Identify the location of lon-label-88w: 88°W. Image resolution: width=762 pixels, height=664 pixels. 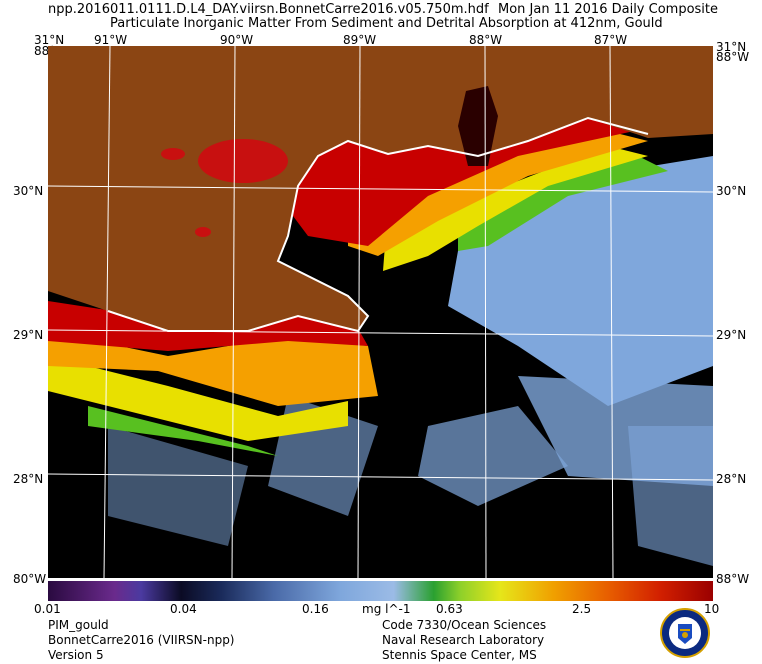
(486, 40).